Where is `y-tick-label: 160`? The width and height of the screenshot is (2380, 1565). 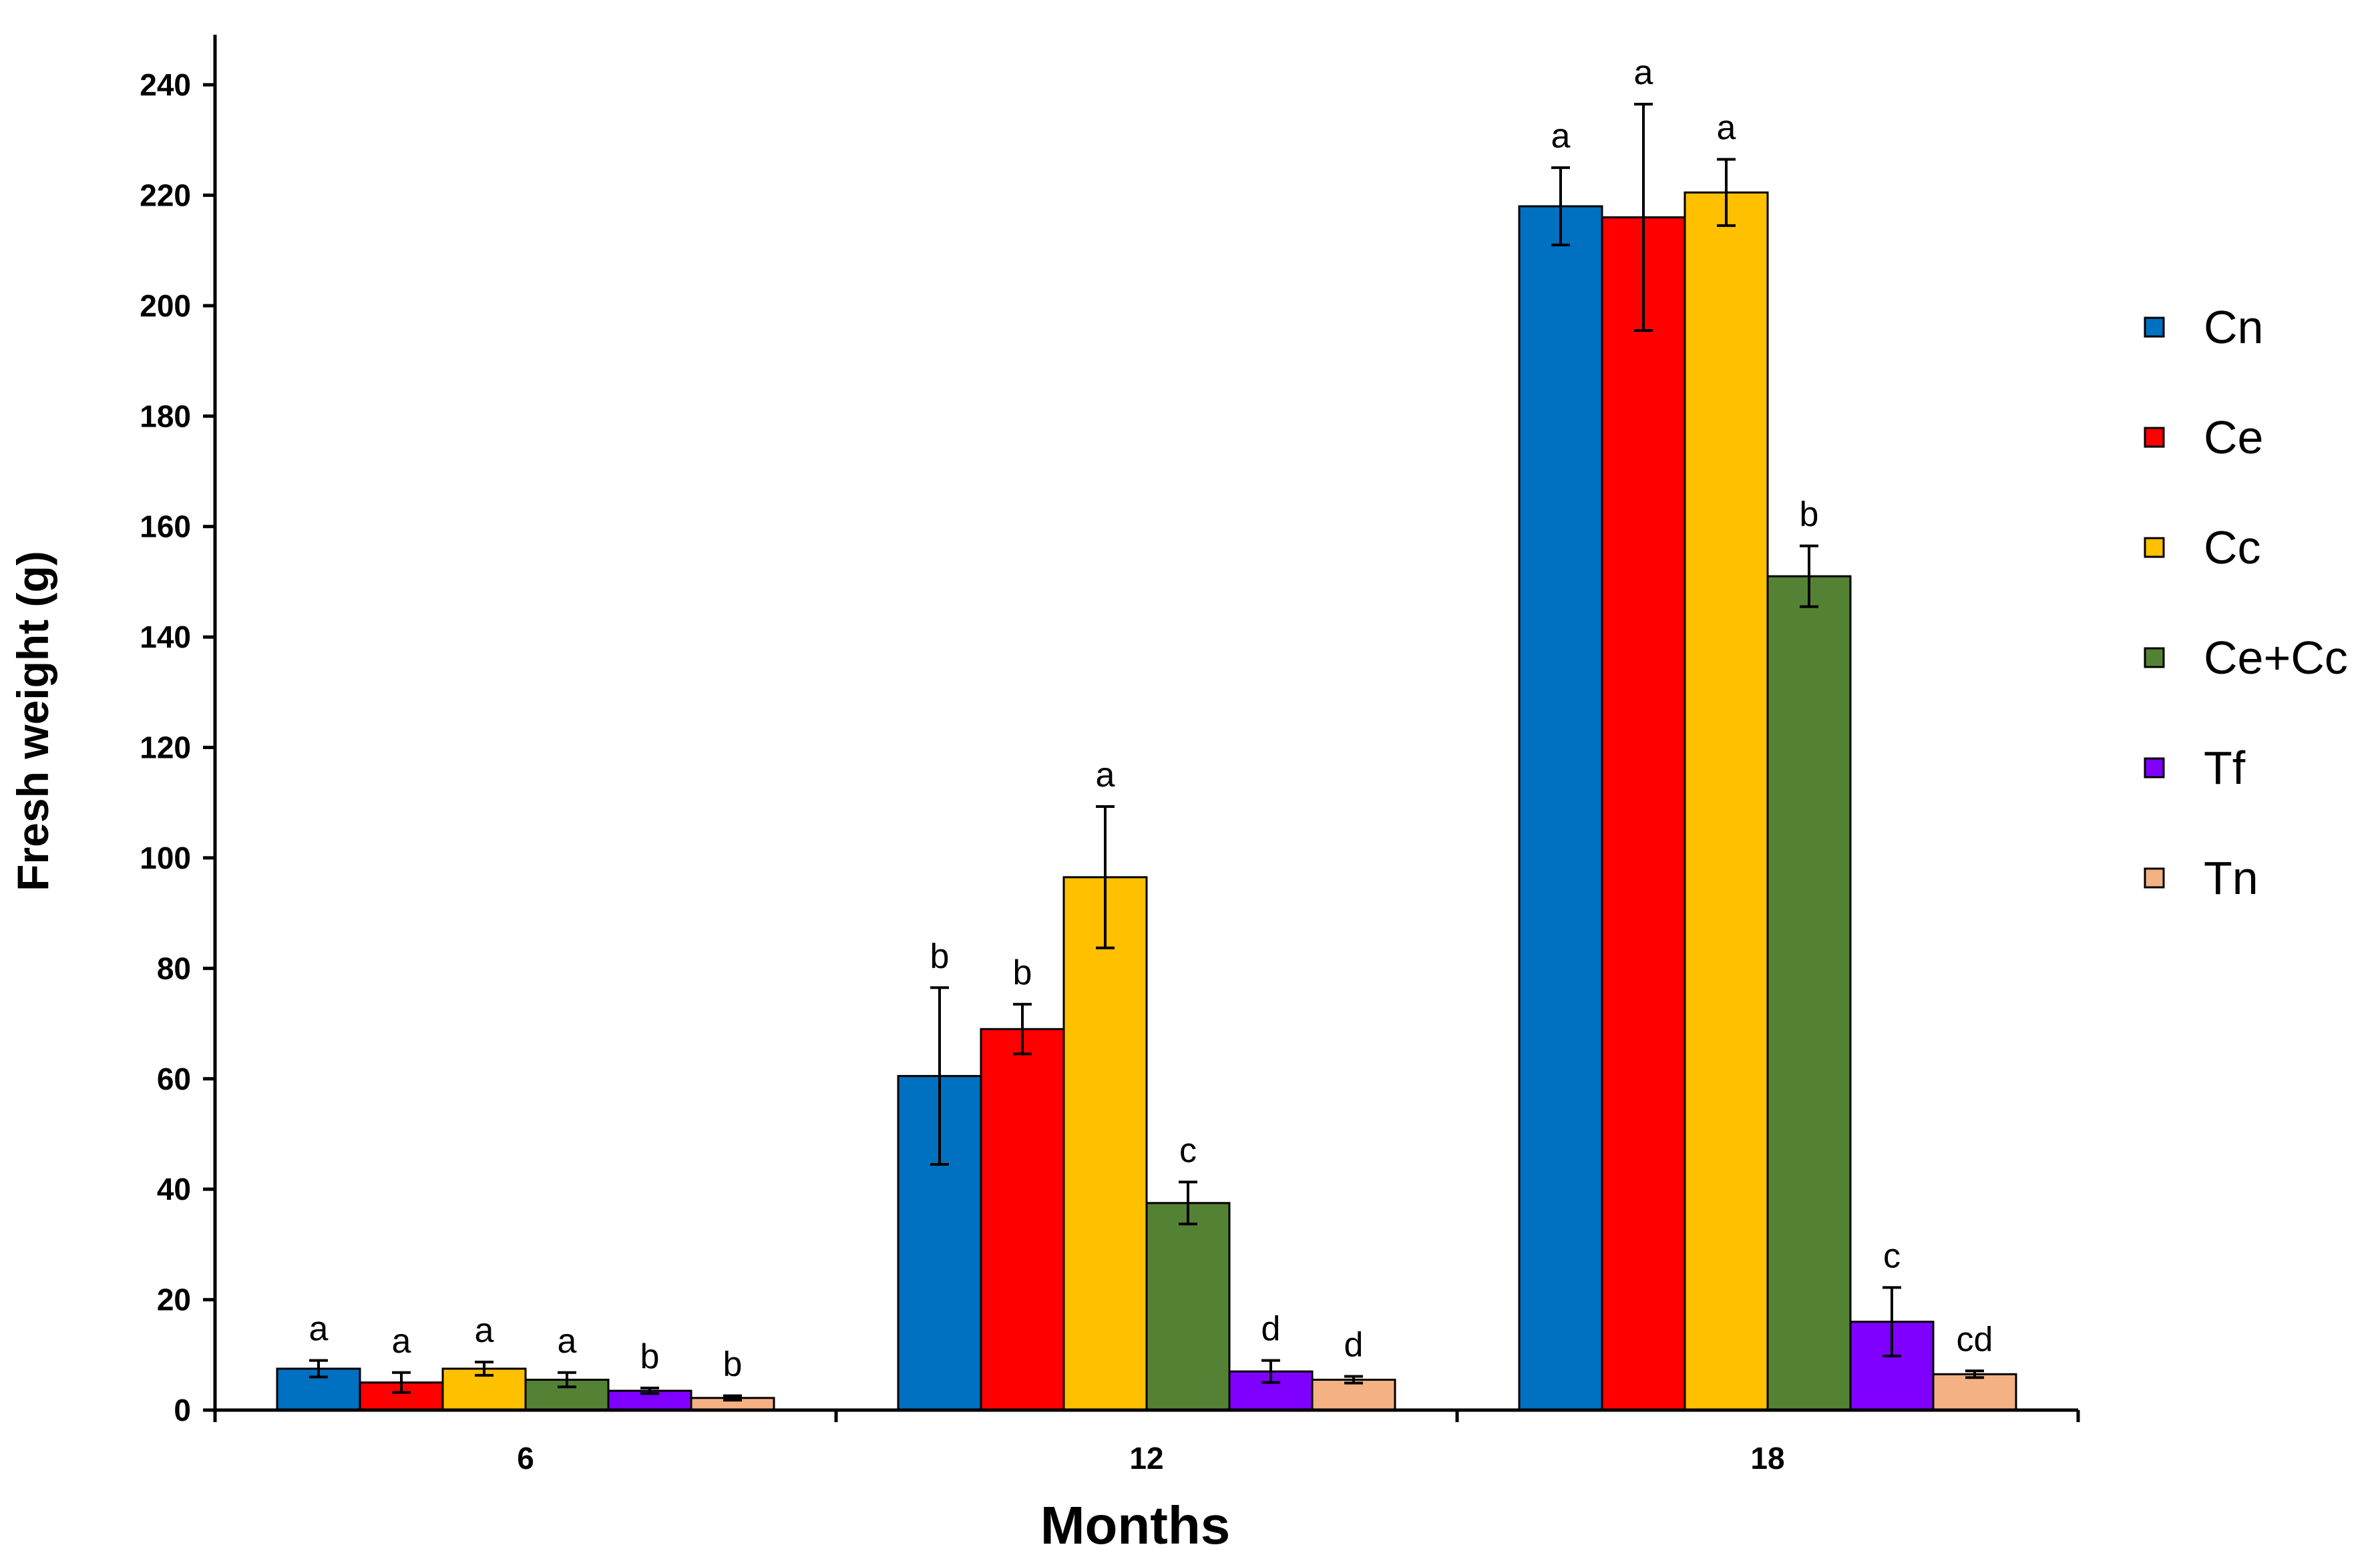 y-tick-label: 160 is located at coordinates (165, 526).